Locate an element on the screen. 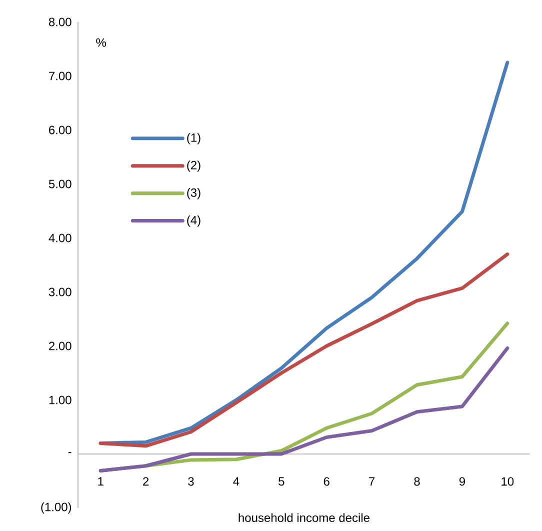 The image size is (542, 531). x-axis-title: household income decile is located at coordinates (304, 517).